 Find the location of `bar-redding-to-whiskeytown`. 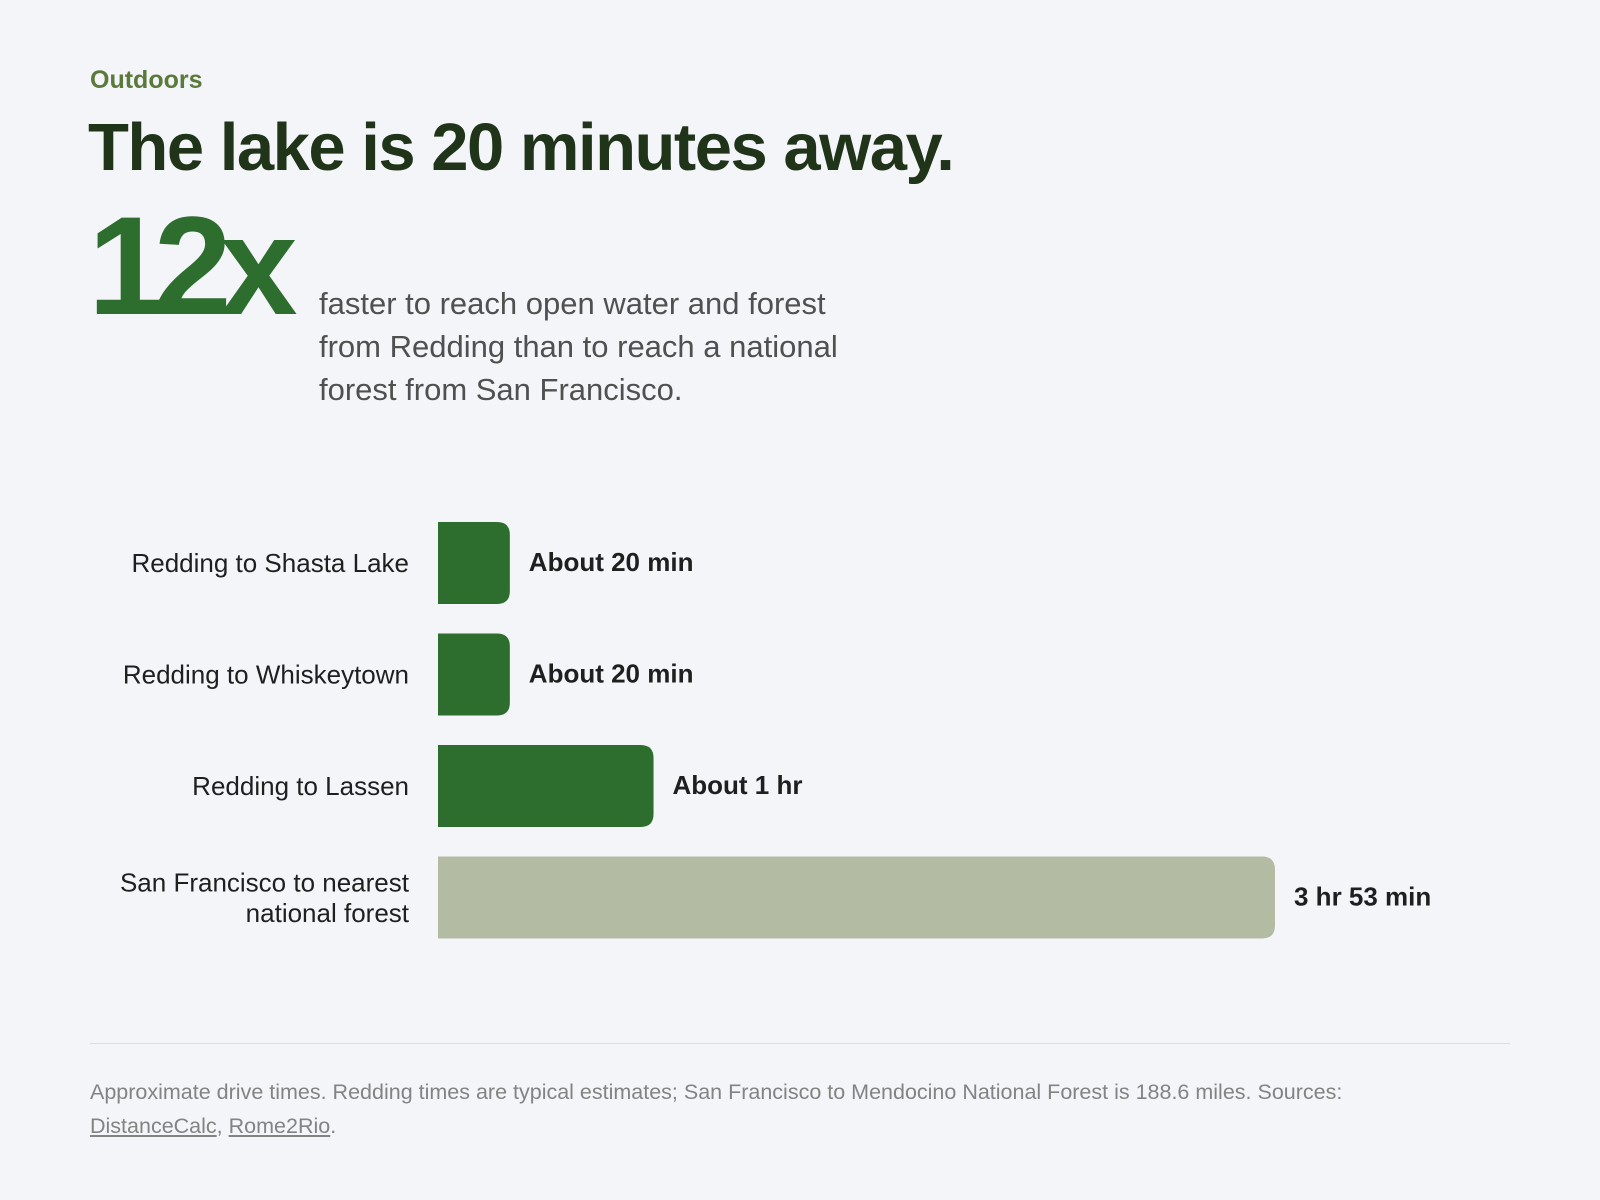

bar-redding-to-whiskeytown is located at coordinates (474, 674).